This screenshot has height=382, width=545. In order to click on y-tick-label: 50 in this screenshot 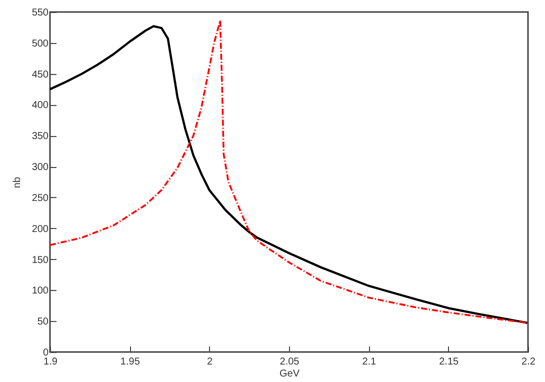, I will do `click(43, 322)`.